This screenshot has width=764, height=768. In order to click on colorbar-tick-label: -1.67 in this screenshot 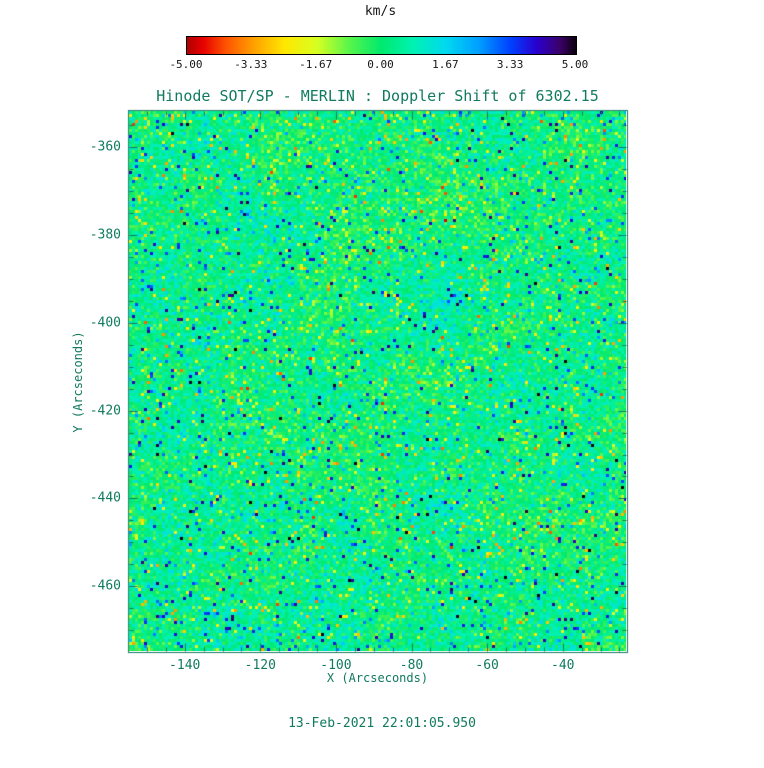, I will do `click(316, 64)`.